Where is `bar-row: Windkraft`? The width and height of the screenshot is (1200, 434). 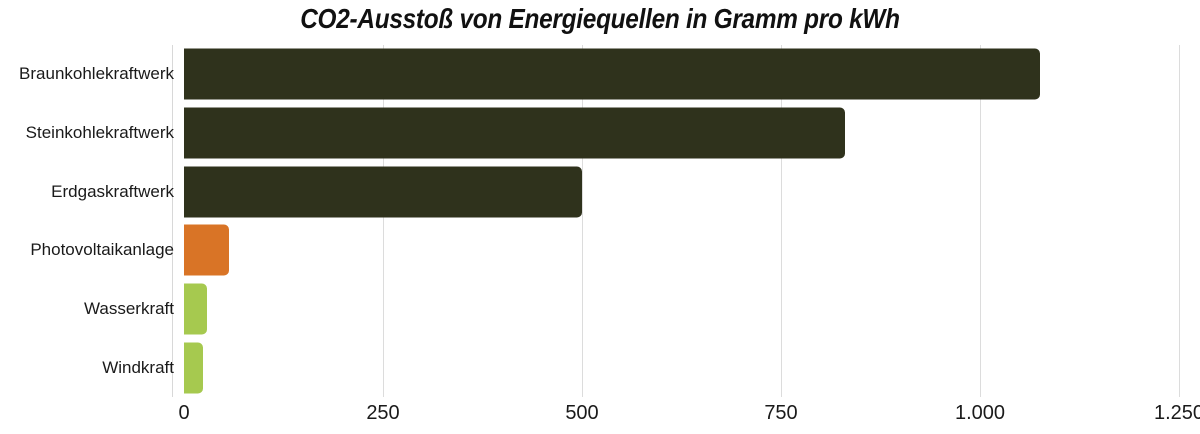
bar-row: Windkraft is located at coordinates (589, 367).